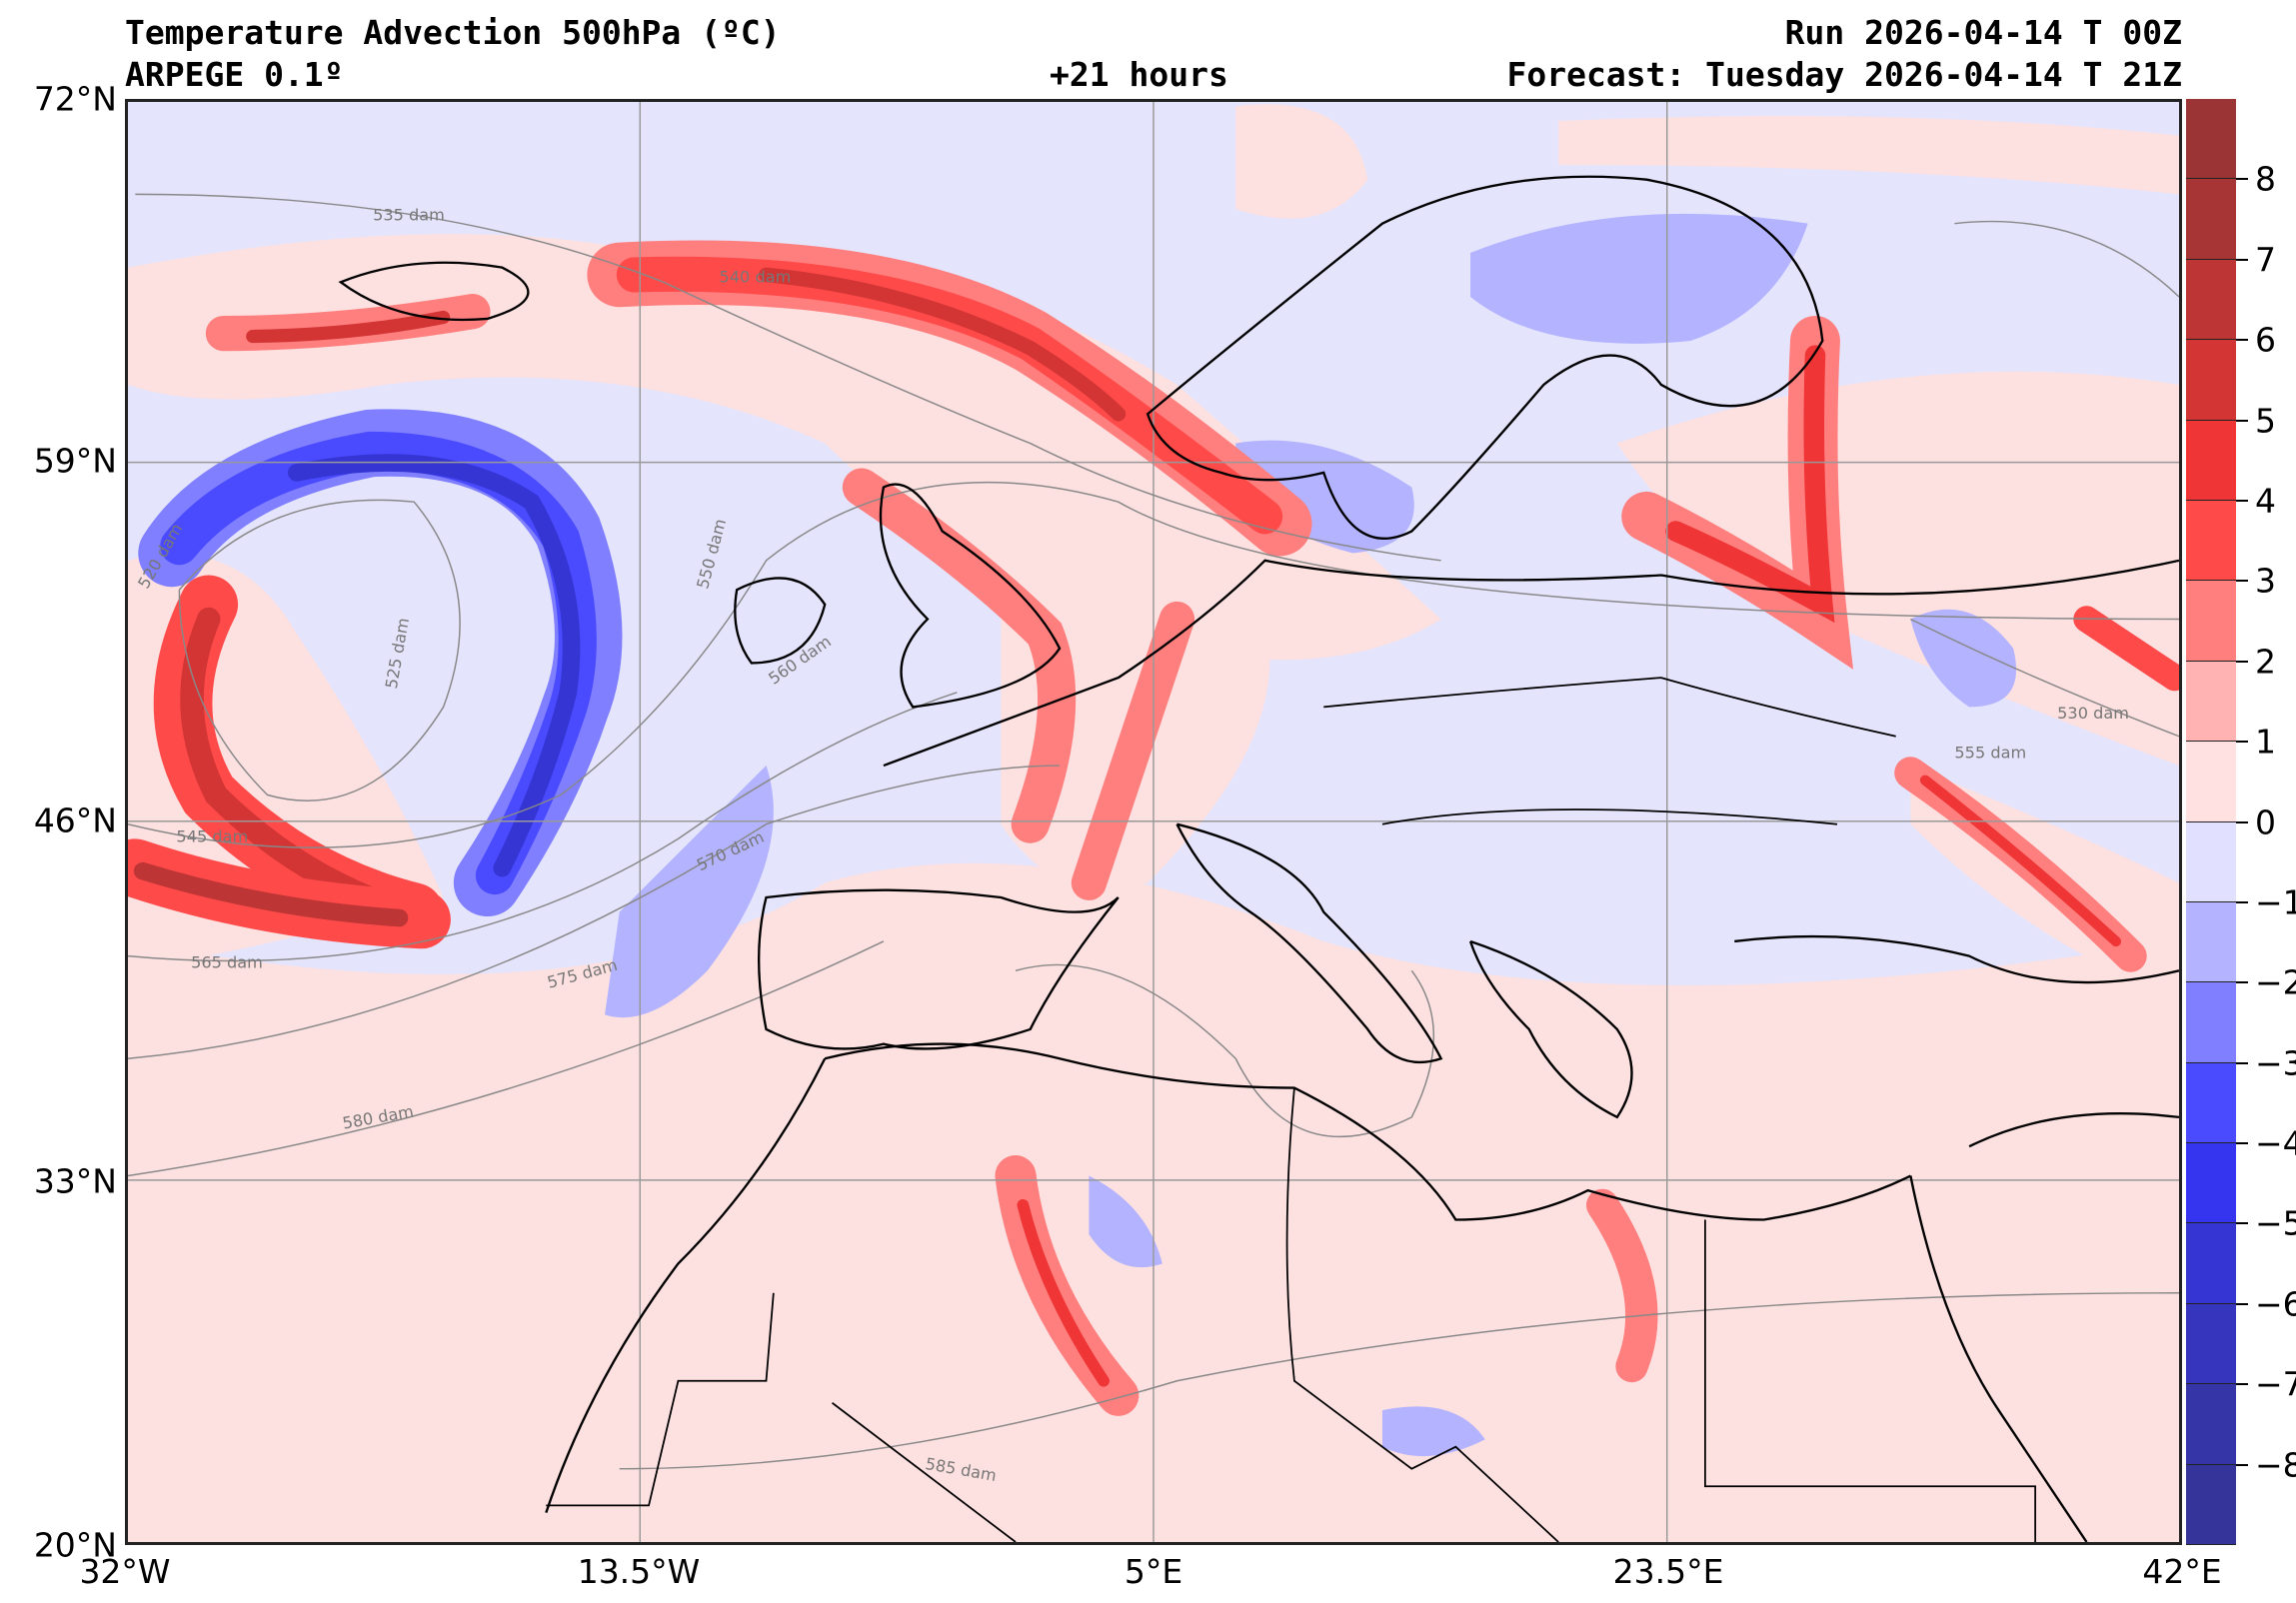 Image resolution: width=2296 pixels, height=1603 pixels. Describe the element at coordinates (1154, 1571) in the screenshot. I see `lon-label-5e: 5°E` at that location.